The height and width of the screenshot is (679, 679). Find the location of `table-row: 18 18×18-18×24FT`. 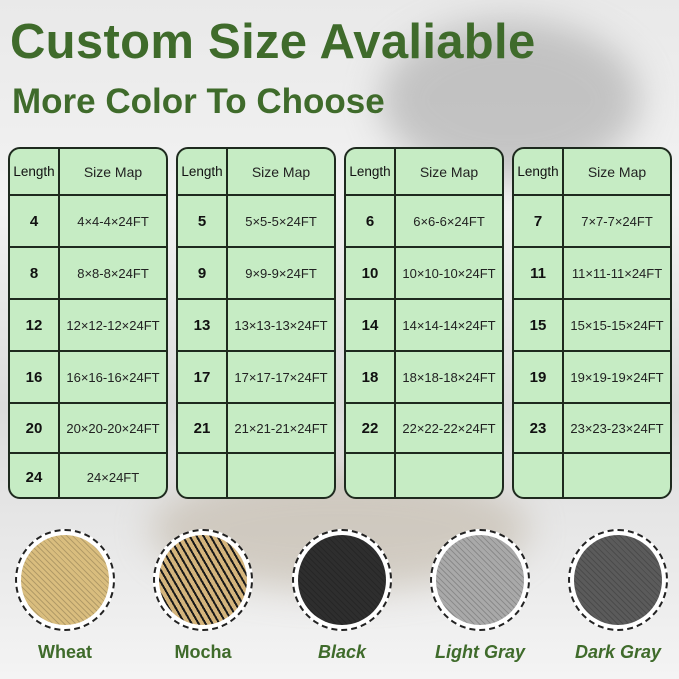

table-row: 18 18×18-18×24FT is located at coordinates (424, 376).